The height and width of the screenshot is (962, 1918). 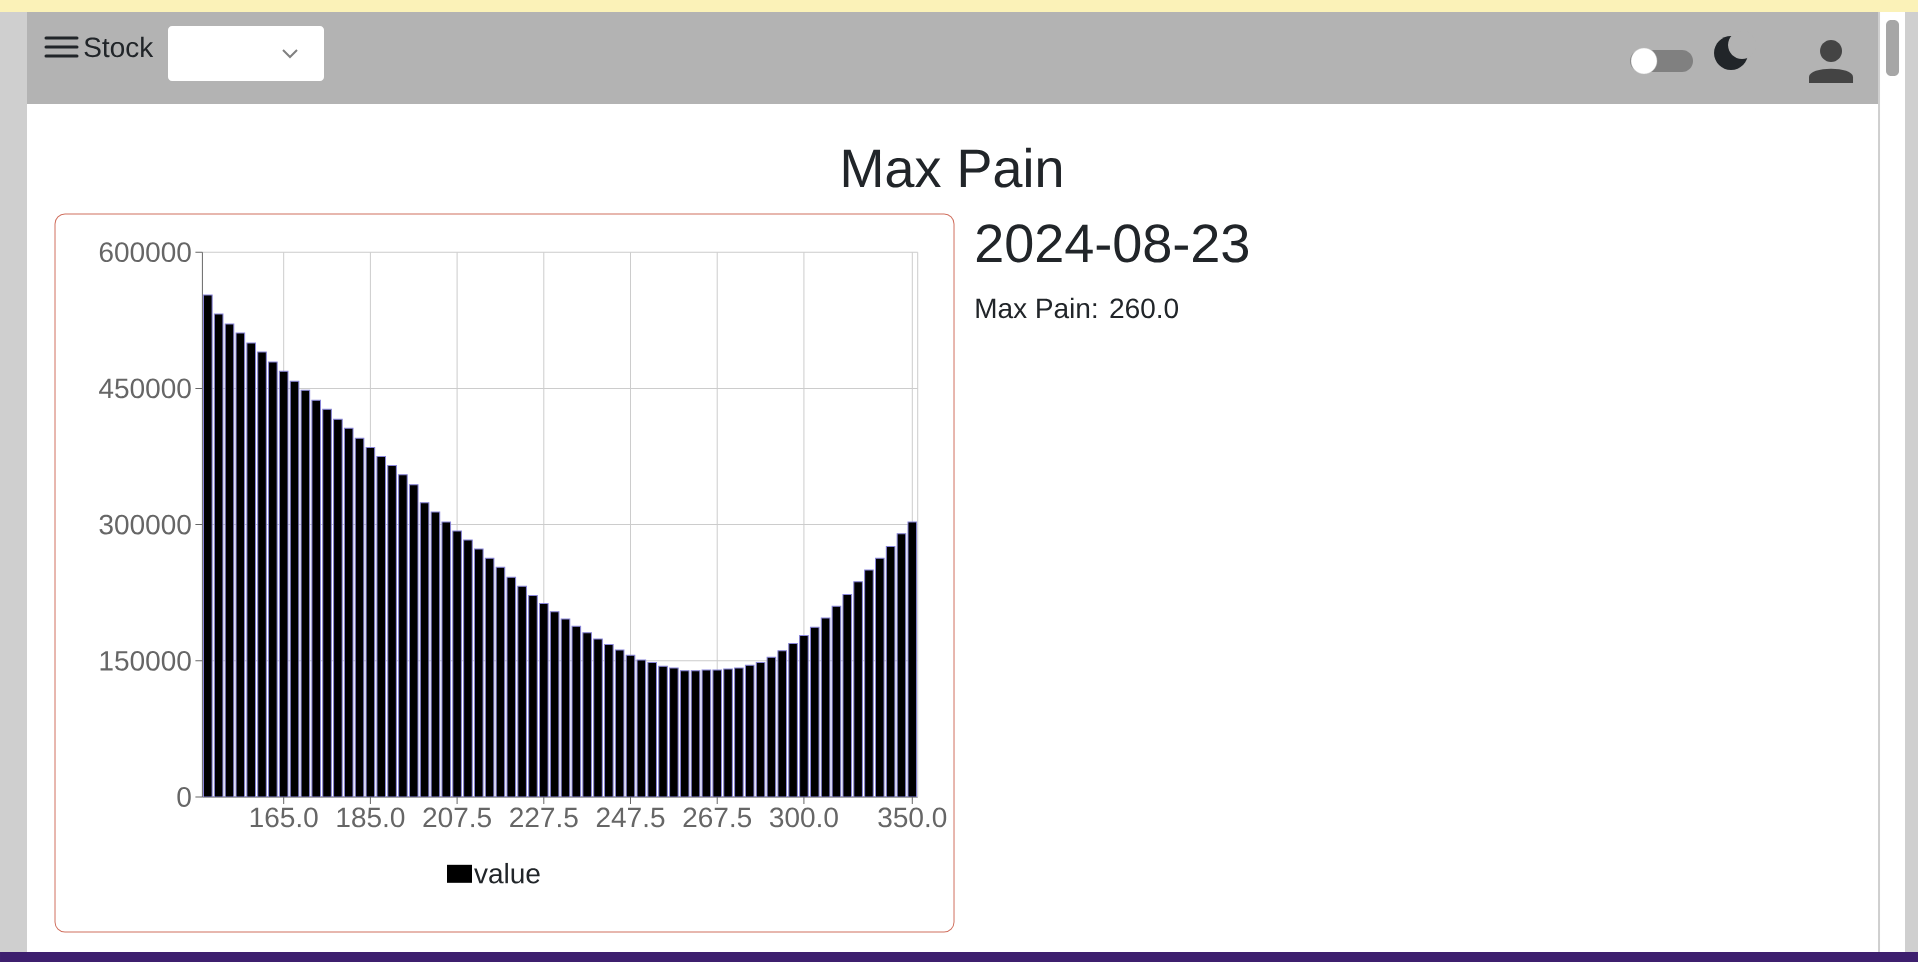 What do you see at coordinates (371, 817) in the screenshot?
I see `x-tick-label: 185.0` at bounding box center [371, 817].